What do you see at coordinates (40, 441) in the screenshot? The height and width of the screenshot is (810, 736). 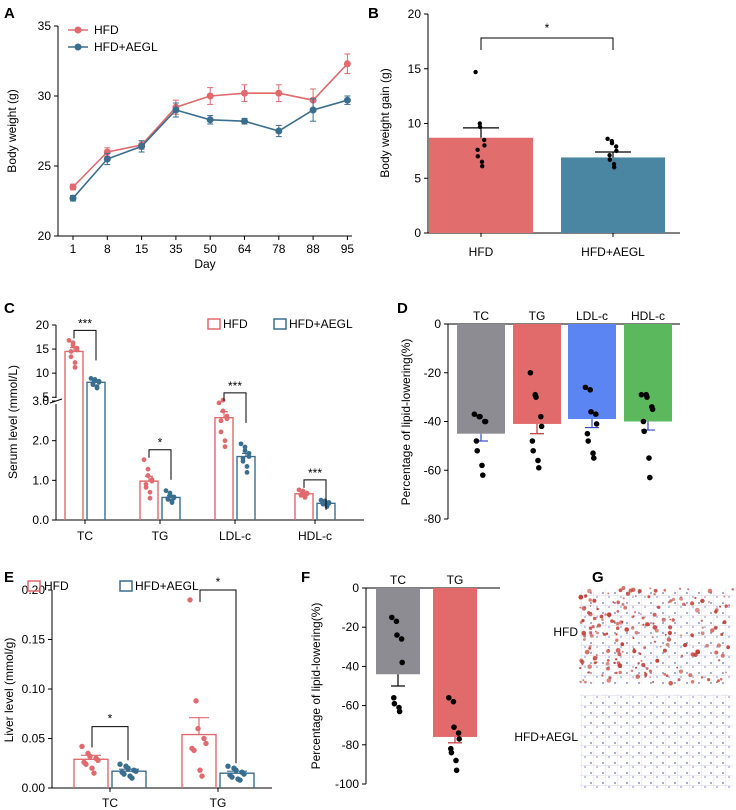 I see `chart-c-lower-ytick-label: 2.0` at bounding box center [40, 441].